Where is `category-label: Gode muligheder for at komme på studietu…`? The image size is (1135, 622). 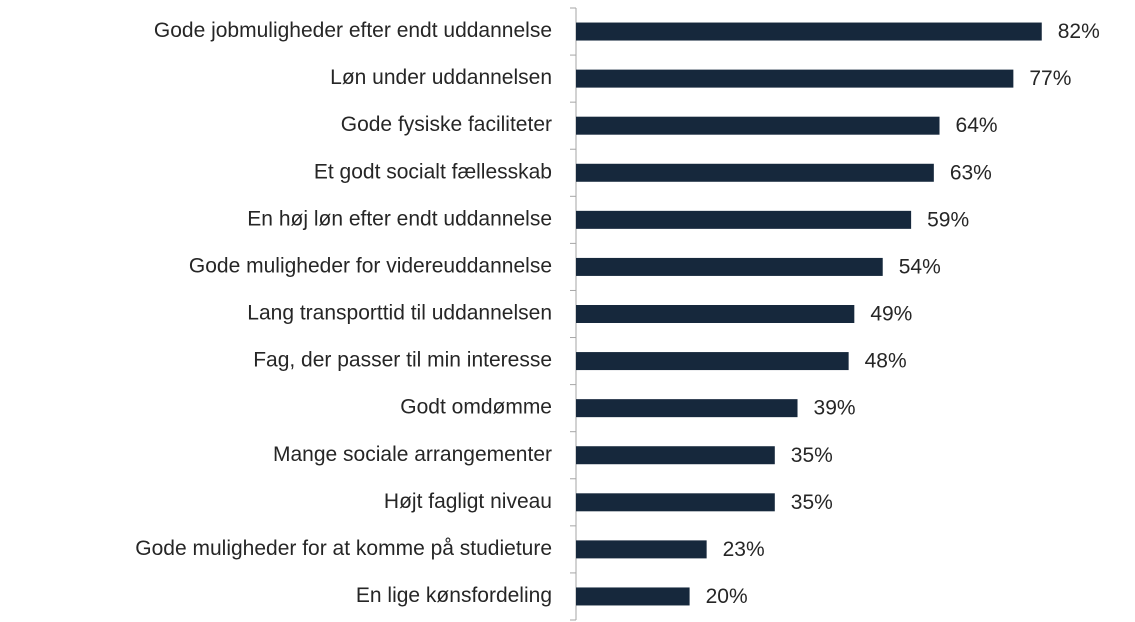
category-label: Gode muligheder for at komme på studietu… is located at coordinates (343, 548).